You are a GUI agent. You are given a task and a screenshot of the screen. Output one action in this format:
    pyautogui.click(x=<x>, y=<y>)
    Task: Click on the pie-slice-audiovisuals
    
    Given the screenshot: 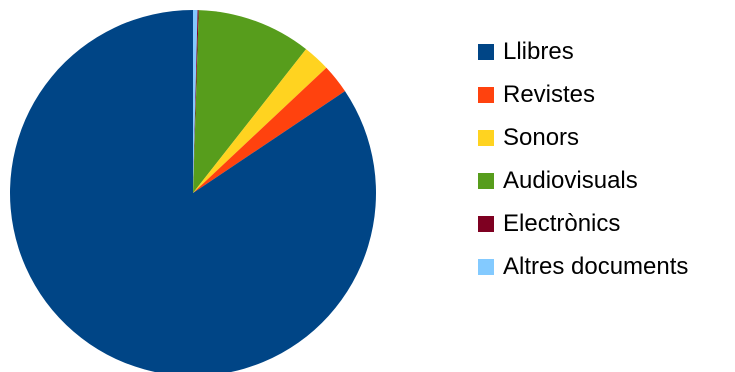 What is the action you would take?
    pyautogui.click(x=250, y=102)
    